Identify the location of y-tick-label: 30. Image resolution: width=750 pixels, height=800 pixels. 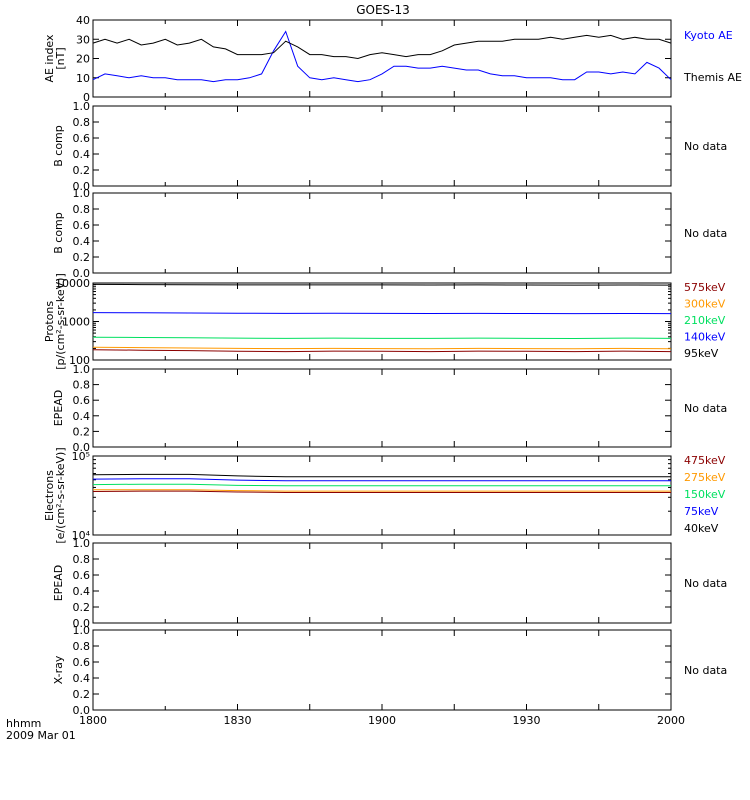
(83, 39).